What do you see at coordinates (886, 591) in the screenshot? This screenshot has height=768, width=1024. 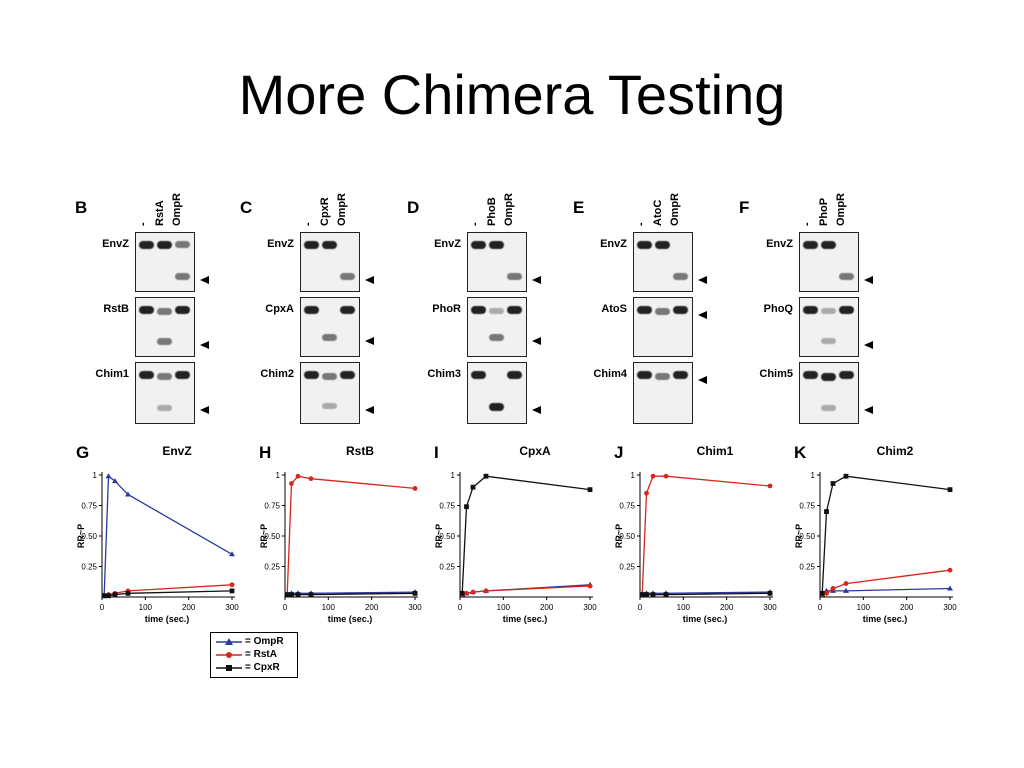 I see `series-line-ompr` at bounding box center [886, 591].